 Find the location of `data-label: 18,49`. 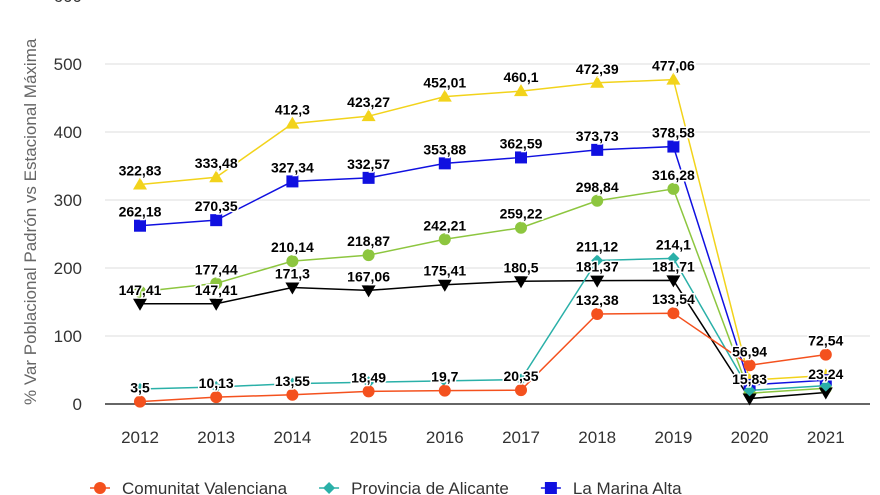

data-label: 18,49 is located at coordinates (368, 377).